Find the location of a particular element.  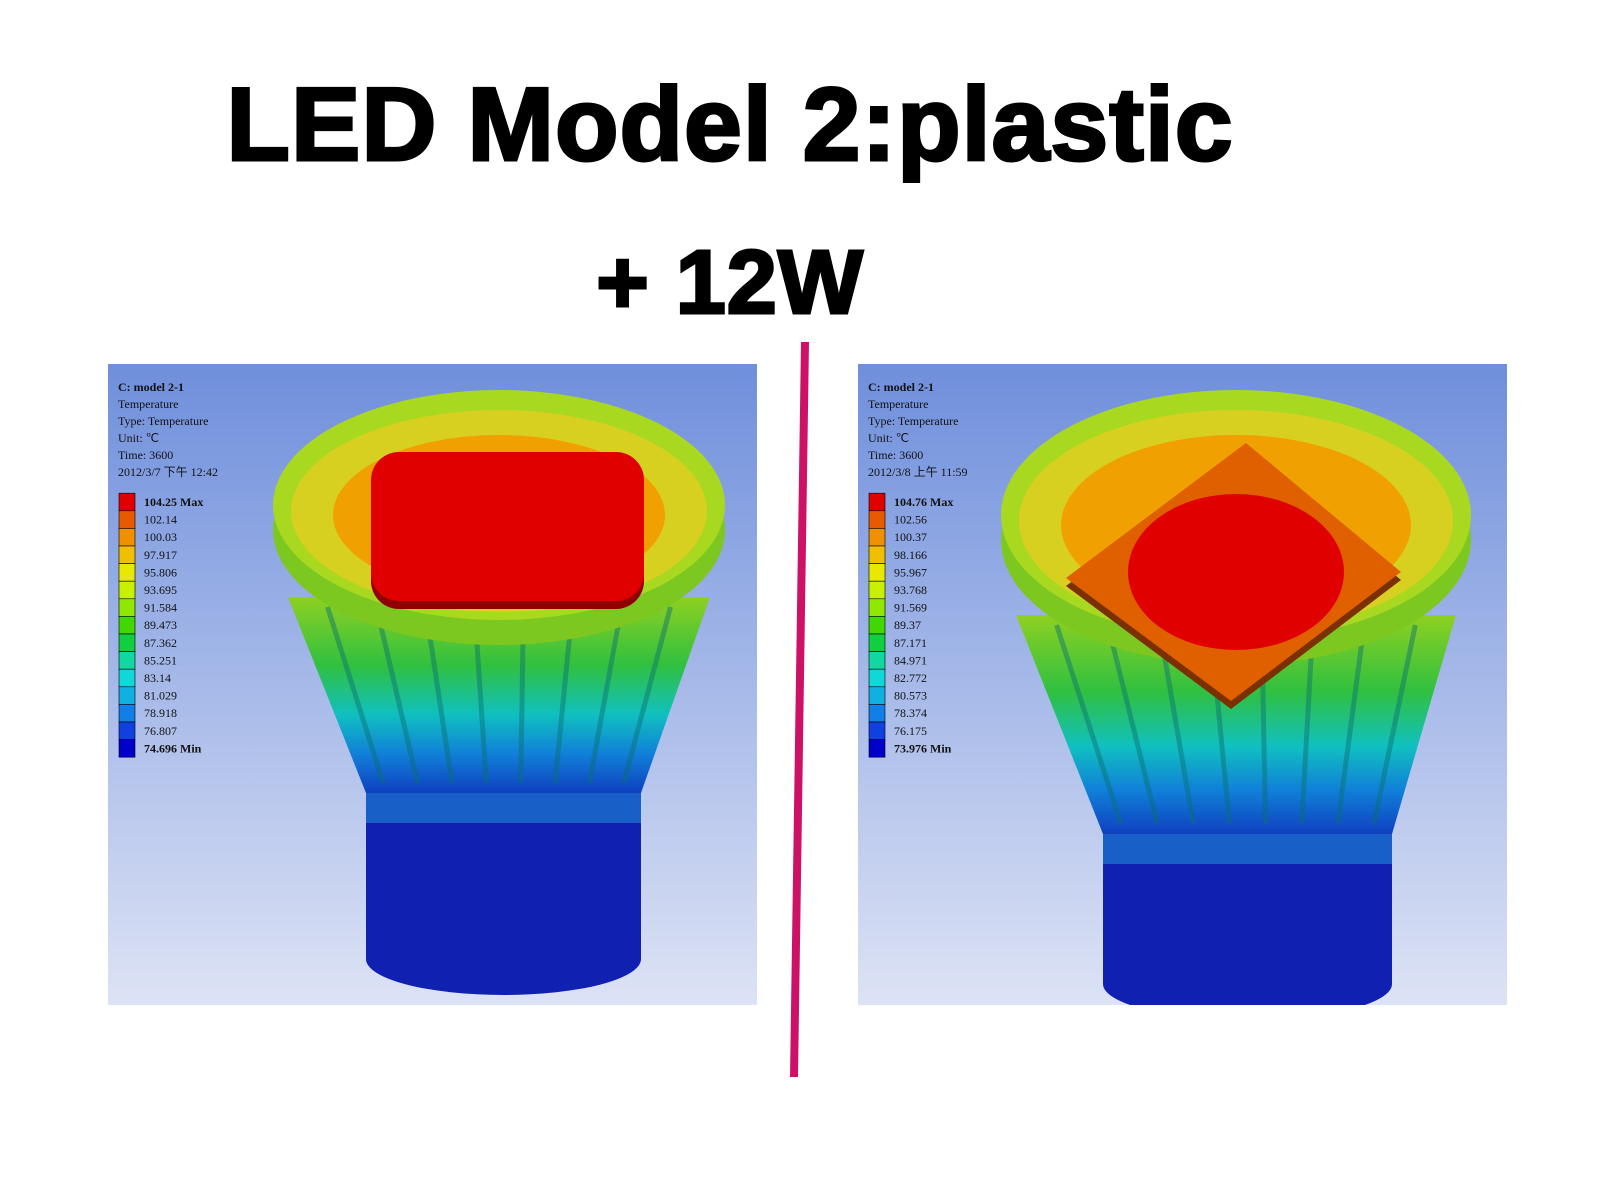

legend-label: 83.14 is located at coordinates (157, 678).